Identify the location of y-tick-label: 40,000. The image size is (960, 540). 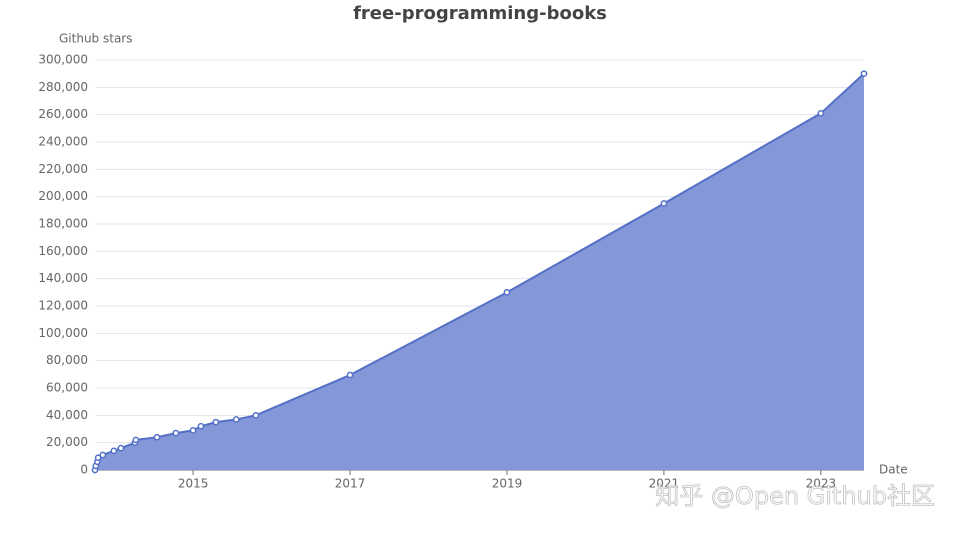
(67, 415).